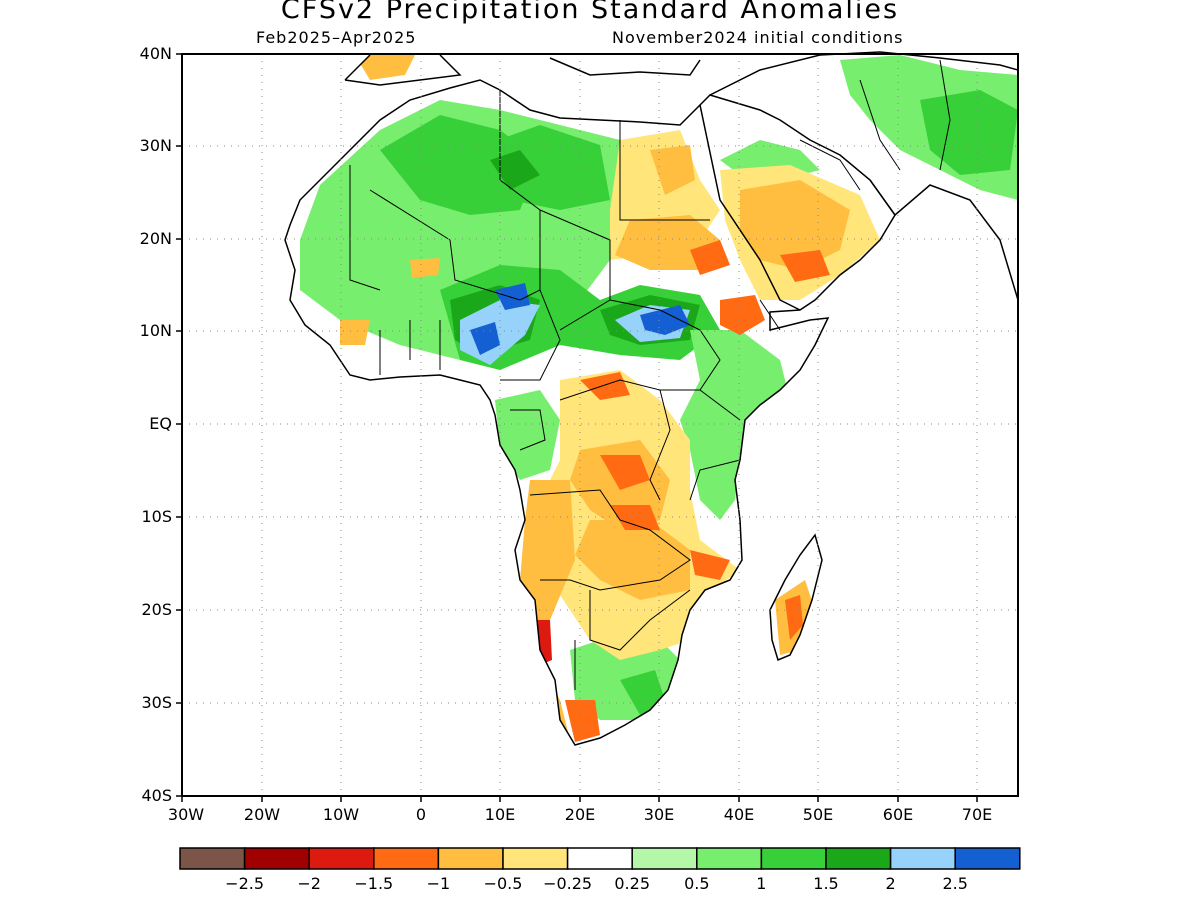  I want to click on lat-label: 30S, so click(156, 702).